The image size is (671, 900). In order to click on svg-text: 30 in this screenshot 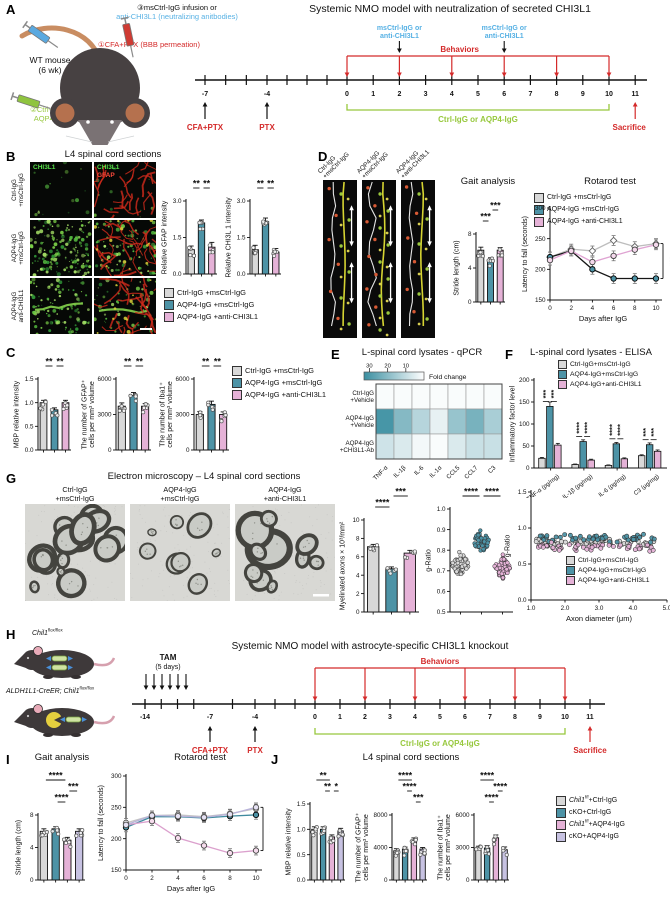, I will do `click(369, 367)`.